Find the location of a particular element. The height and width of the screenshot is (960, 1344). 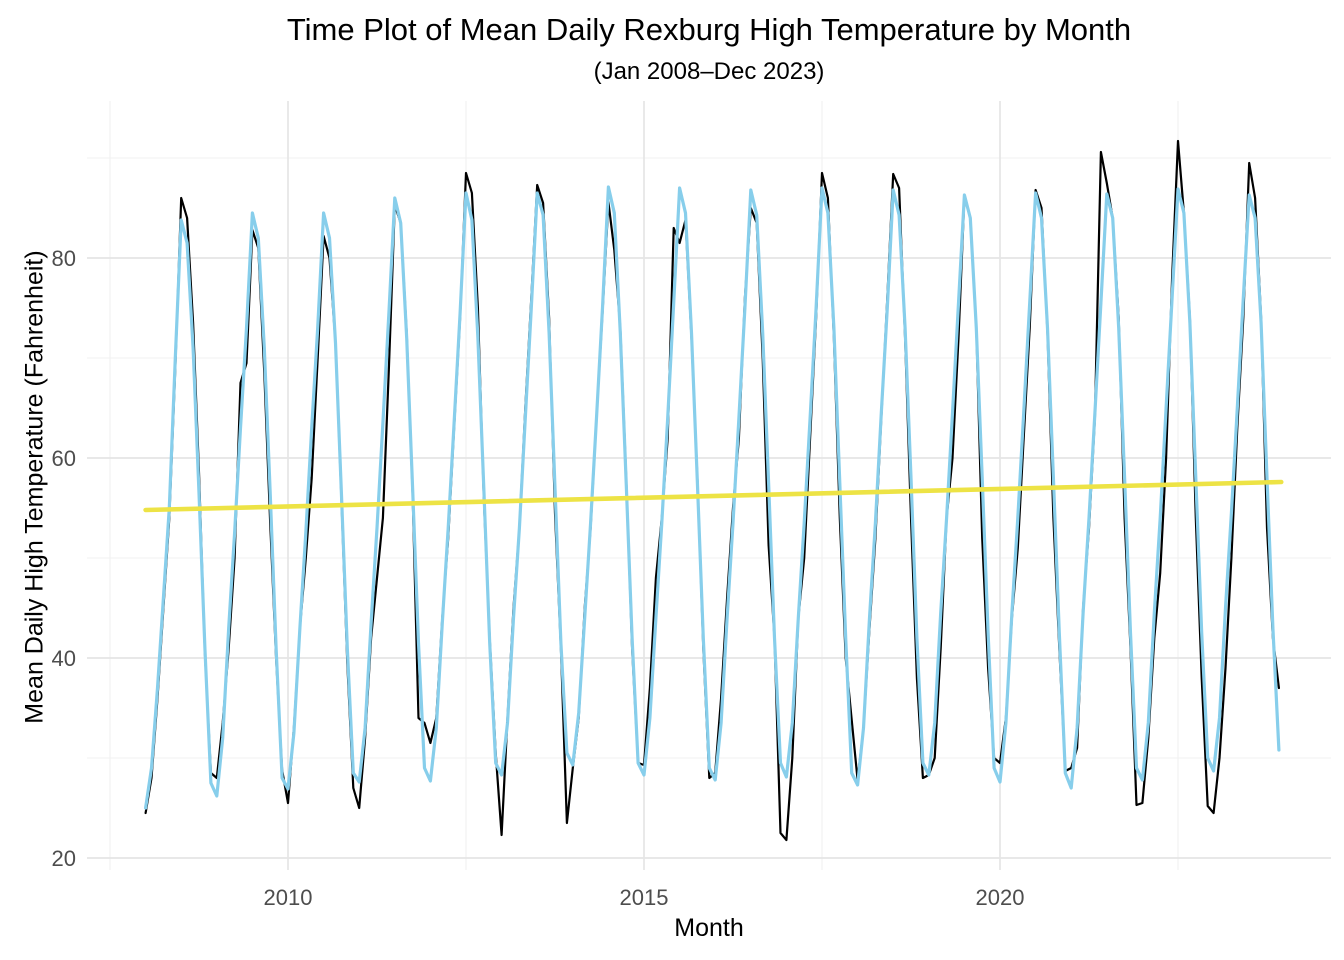

x-axis-title: Month is located at coordinates (709, 928).